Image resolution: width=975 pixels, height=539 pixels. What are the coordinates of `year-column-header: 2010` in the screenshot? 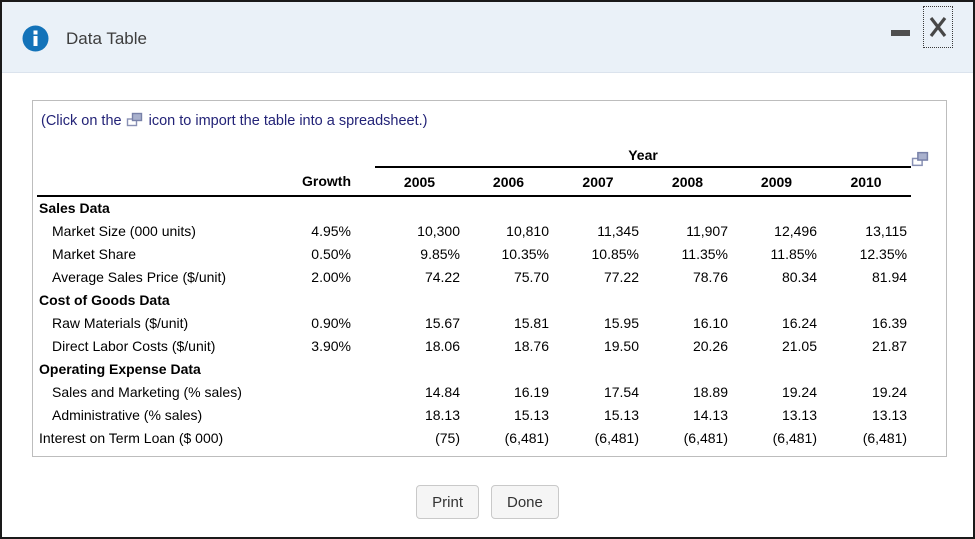 It's located at (866, 182).